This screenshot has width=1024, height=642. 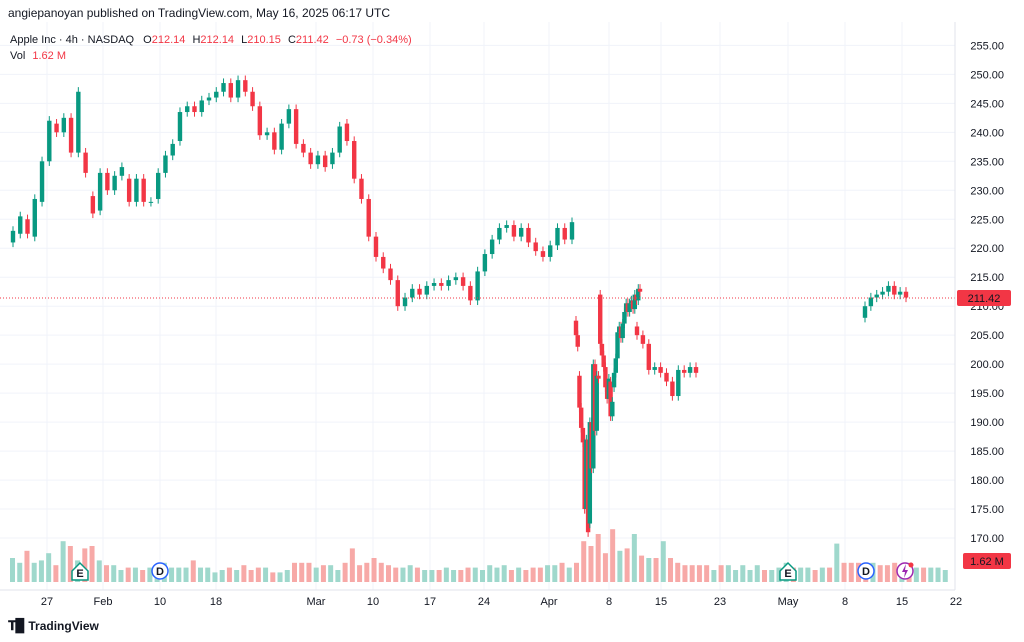 What do you see at coordinates (79, 574) in the screenshot?
I see `earnings-icon: E` at bounding box center [79, 574].